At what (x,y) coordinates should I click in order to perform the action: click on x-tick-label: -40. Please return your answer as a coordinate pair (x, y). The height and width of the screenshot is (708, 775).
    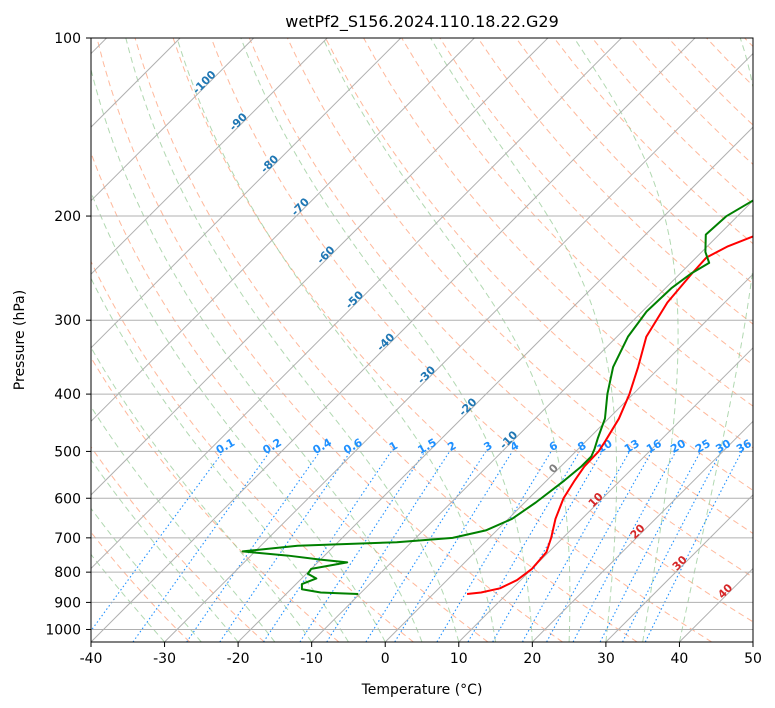
    Looking at the image, I should click on (91, 659).